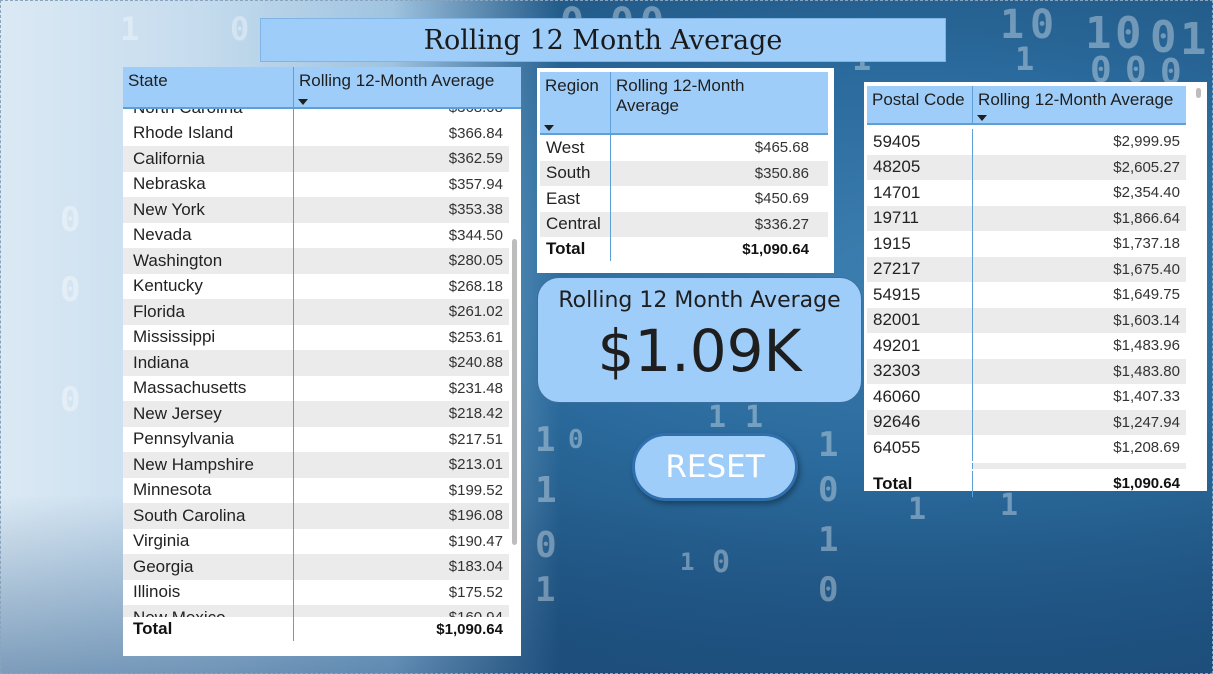  Describe the element at coordinates (316, 133) in the screenshot. I see `table-row: Rhode Island $366.84` at that location.